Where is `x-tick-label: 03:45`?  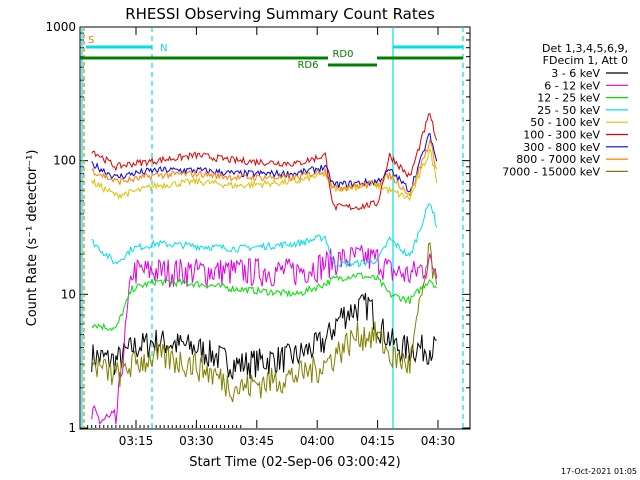 x-tick-label: 03:45 is located at coordinates (257, 441).